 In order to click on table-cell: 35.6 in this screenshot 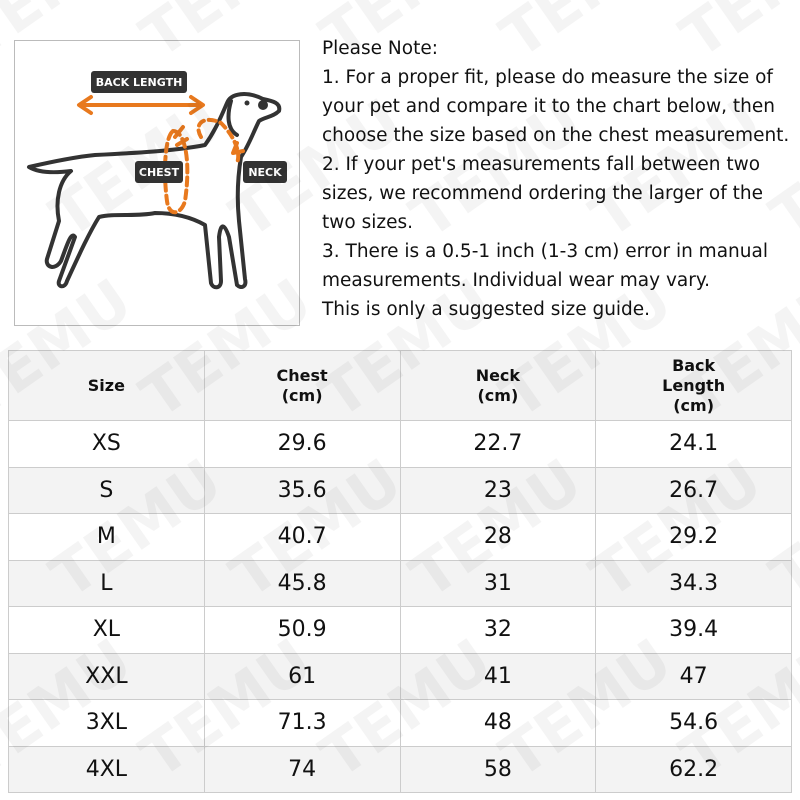, I will do `click(302, 490)`.